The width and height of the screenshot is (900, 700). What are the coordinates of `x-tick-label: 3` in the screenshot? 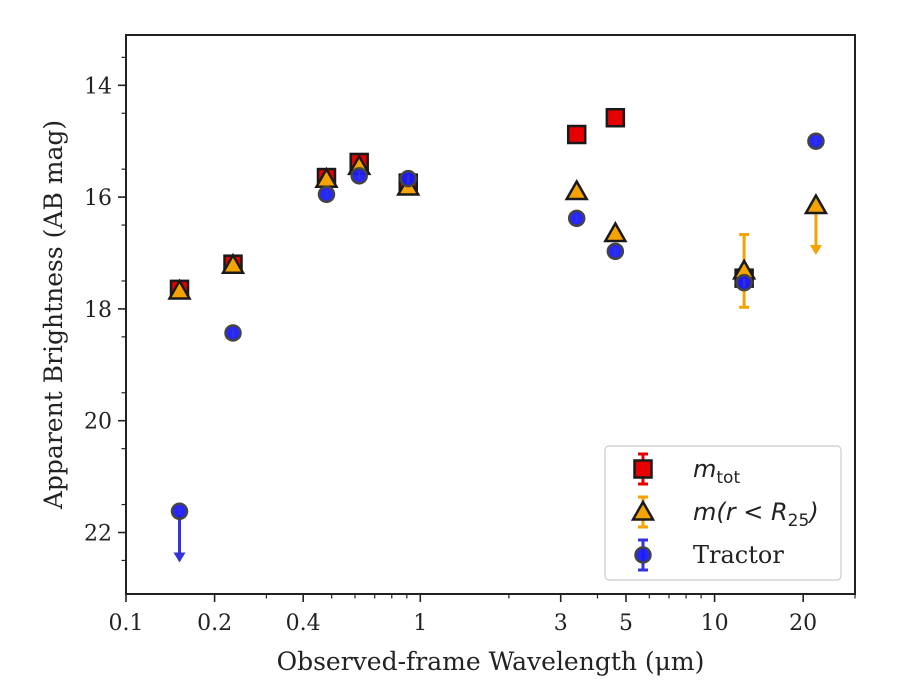 It's located at (561, 623).